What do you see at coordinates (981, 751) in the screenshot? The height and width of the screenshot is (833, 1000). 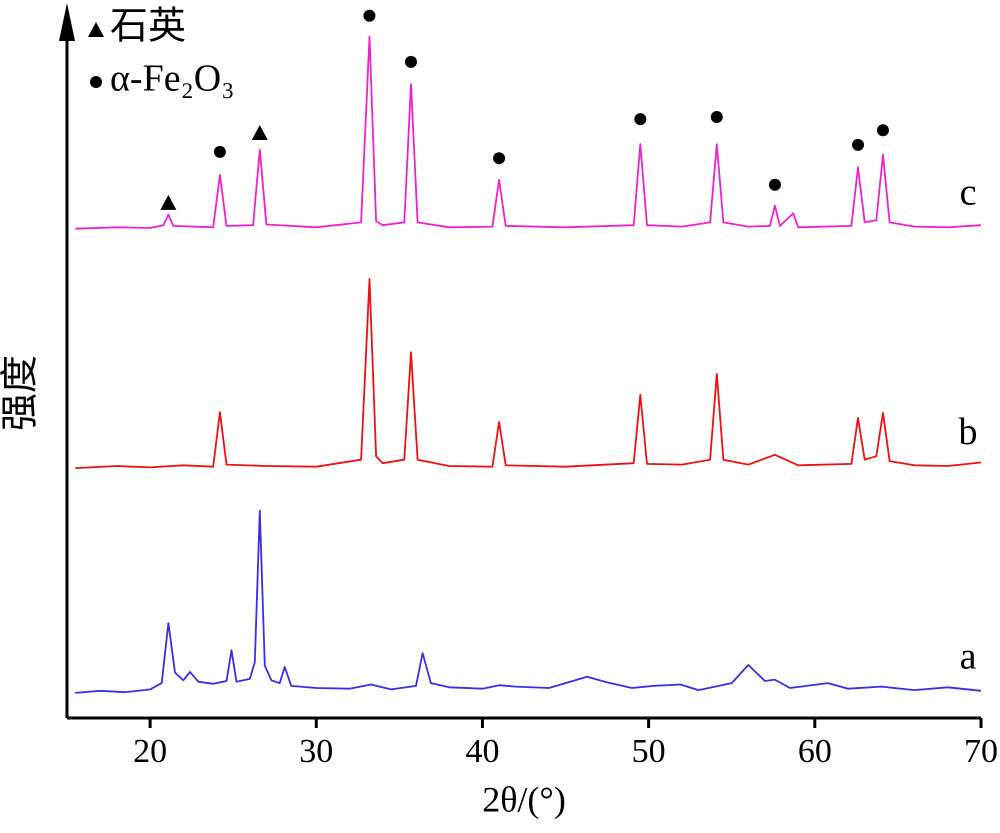 I see `x-tick-label: 70` at bounding box center [981, 751].